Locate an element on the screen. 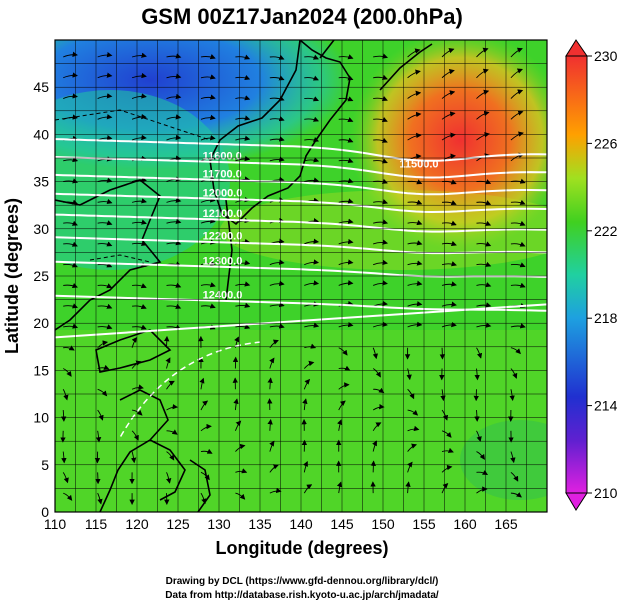  contour-label: 12000.0 is located at coordinates (223, 193).